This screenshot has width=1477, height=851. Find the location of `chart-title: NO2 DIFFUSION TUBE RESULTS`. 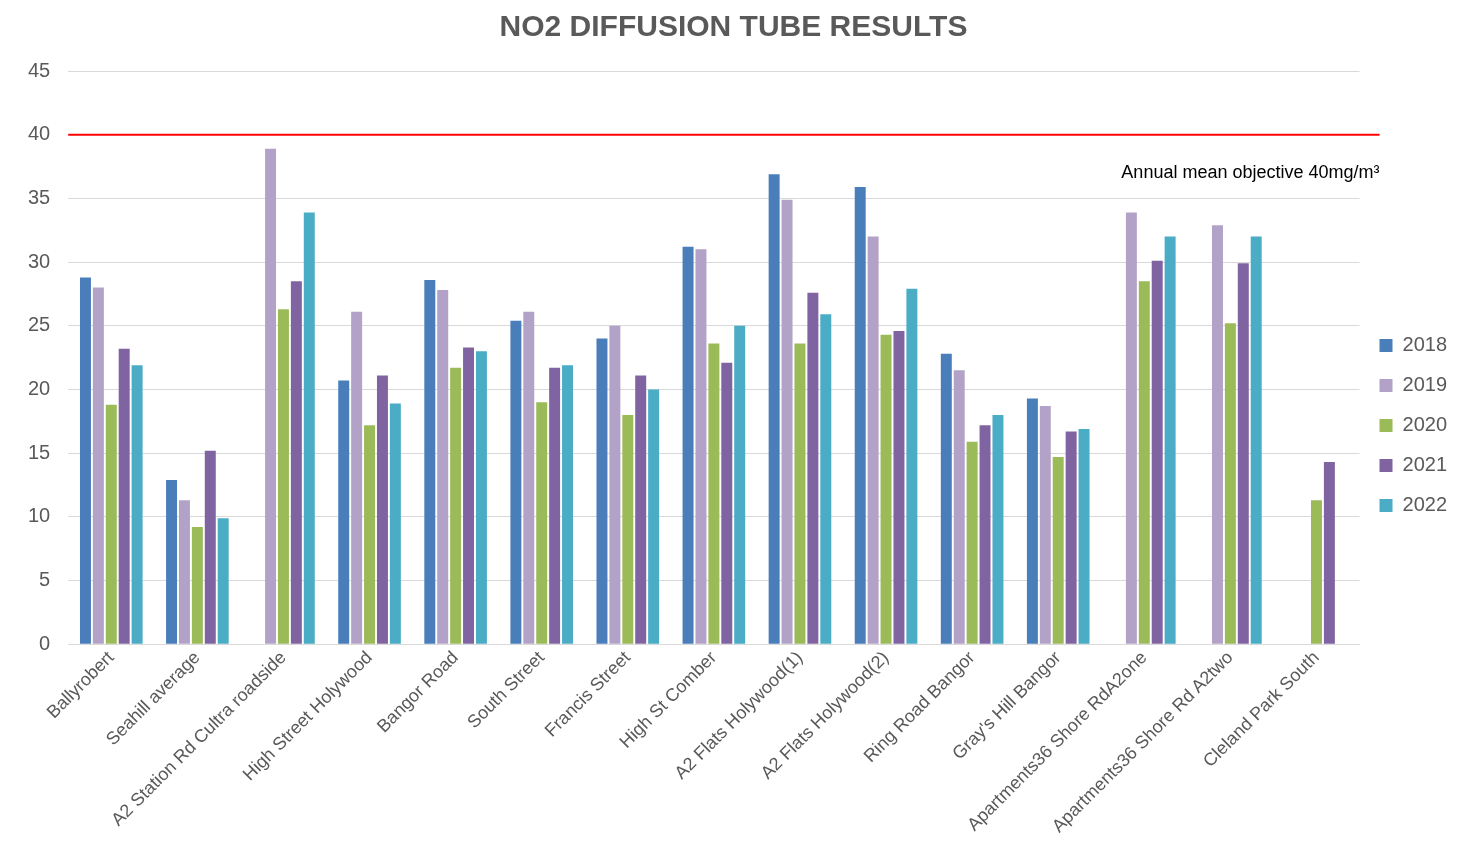

chart-title: NO2 DIFFUSION TUBE RESULTS is located at coordinates (733, 26).